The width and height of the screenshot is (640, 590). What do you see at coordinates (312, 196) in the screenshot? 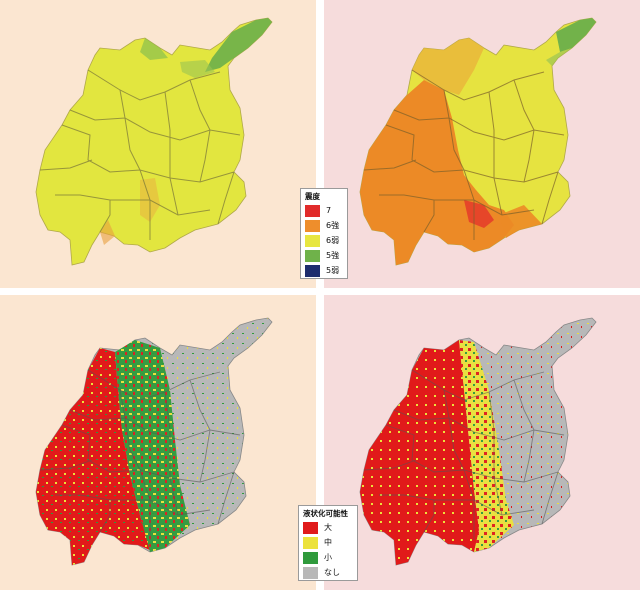
I see `seismic-legend-title: 震度` at bounding box center [312, 196].